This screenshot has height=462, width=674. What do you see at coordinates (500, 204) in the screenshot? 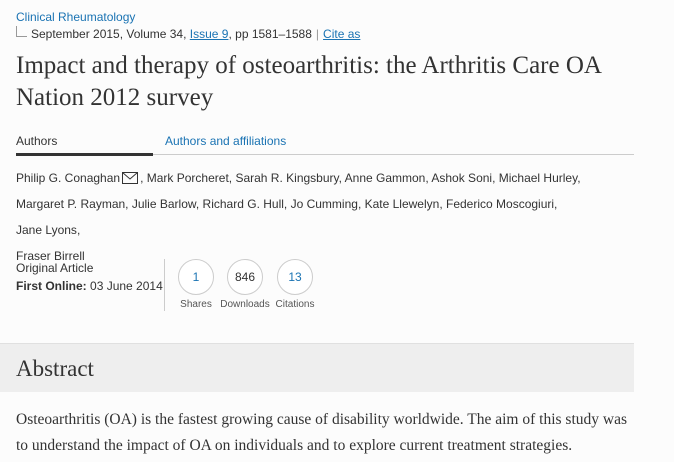
I see `author-name: Federico Moscogiuri` at bounding box center [500, 204].